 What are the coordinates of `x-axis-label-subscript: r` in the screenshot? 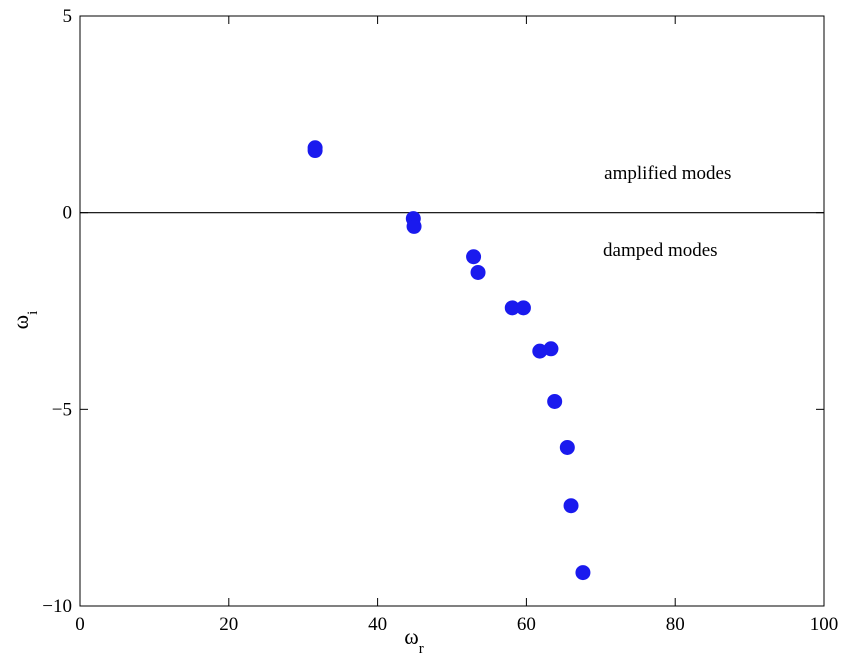 It's located at (421, 649).